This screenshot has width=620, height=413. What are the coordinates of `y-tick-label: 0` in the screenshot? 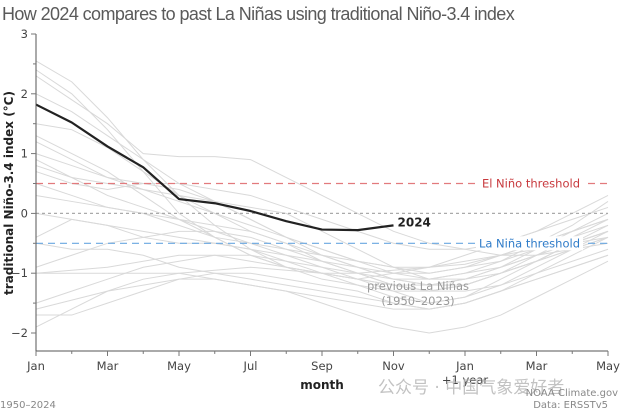 It's located at (24, 213).